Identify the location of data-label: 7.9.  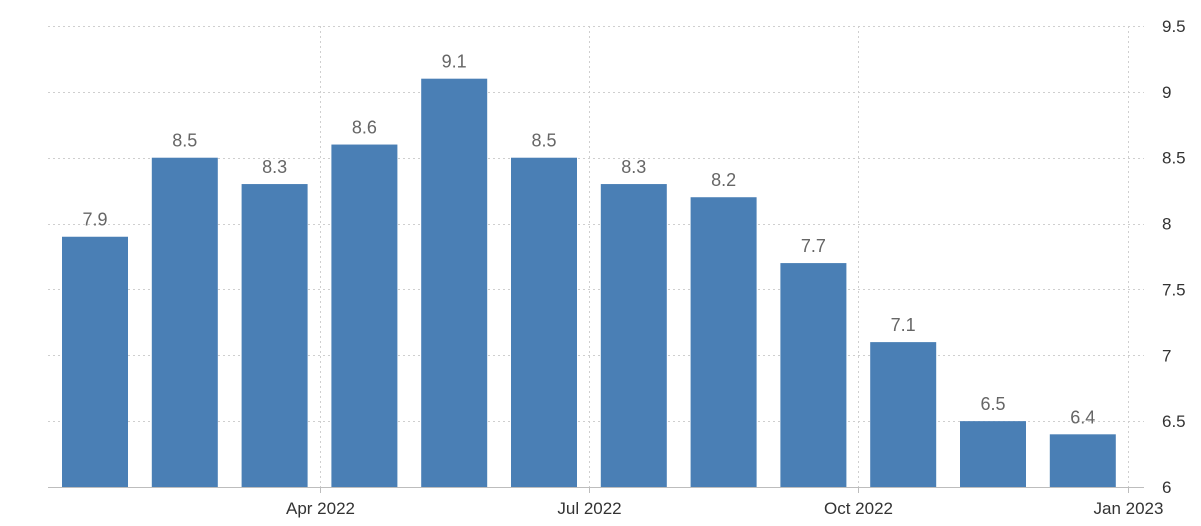
(94, 220).